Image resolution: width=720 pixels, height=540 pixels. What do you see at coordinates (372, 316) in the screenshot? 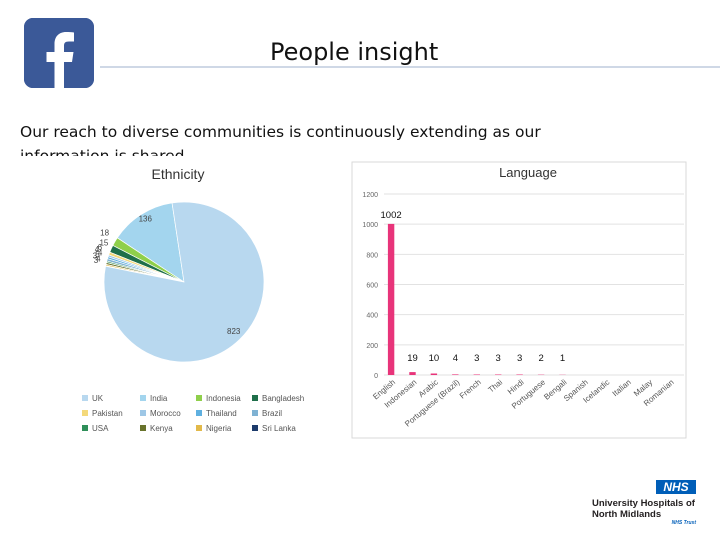
I see `y-tick-label: 400` at bounding box center [372, 316].